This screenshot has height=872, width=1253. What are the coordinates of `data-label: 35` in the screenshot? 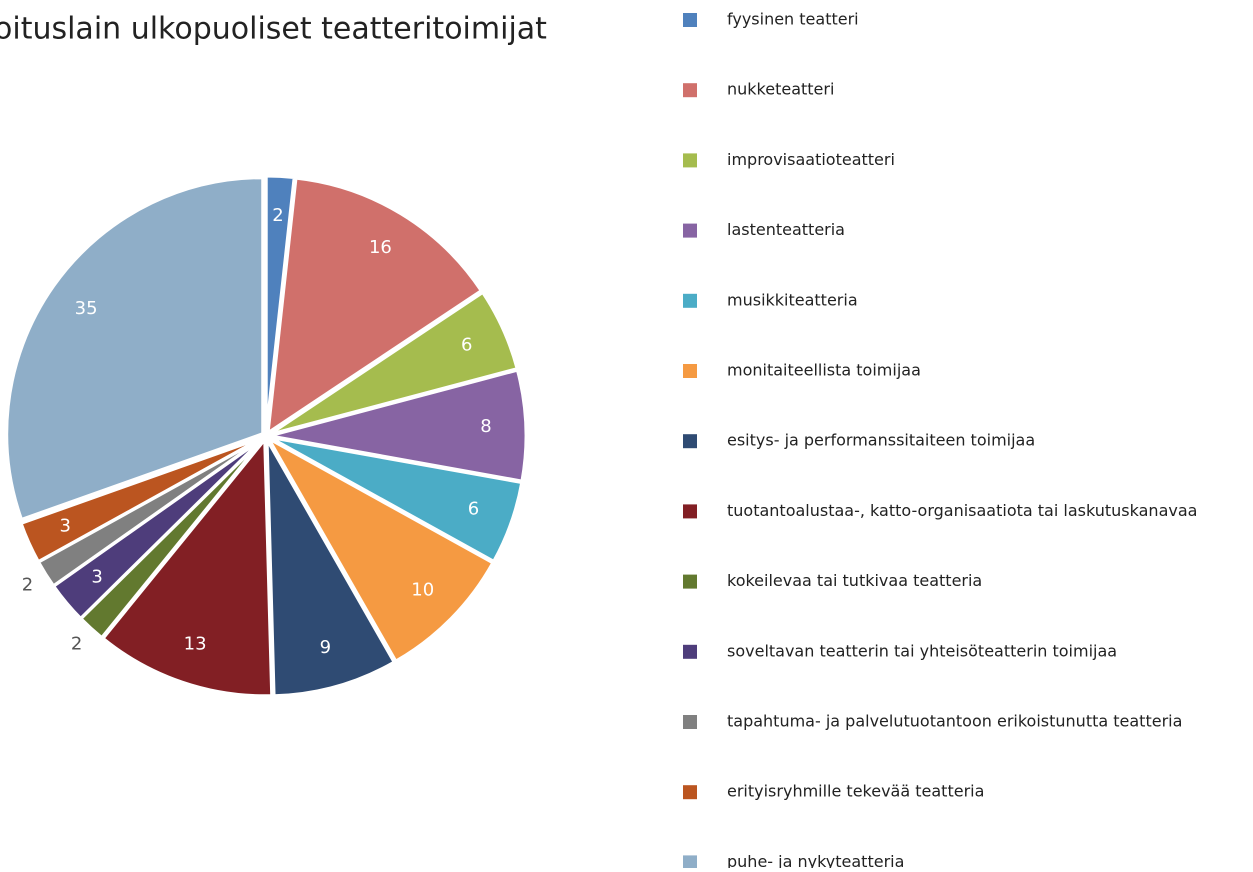 It's located at (86, 308).